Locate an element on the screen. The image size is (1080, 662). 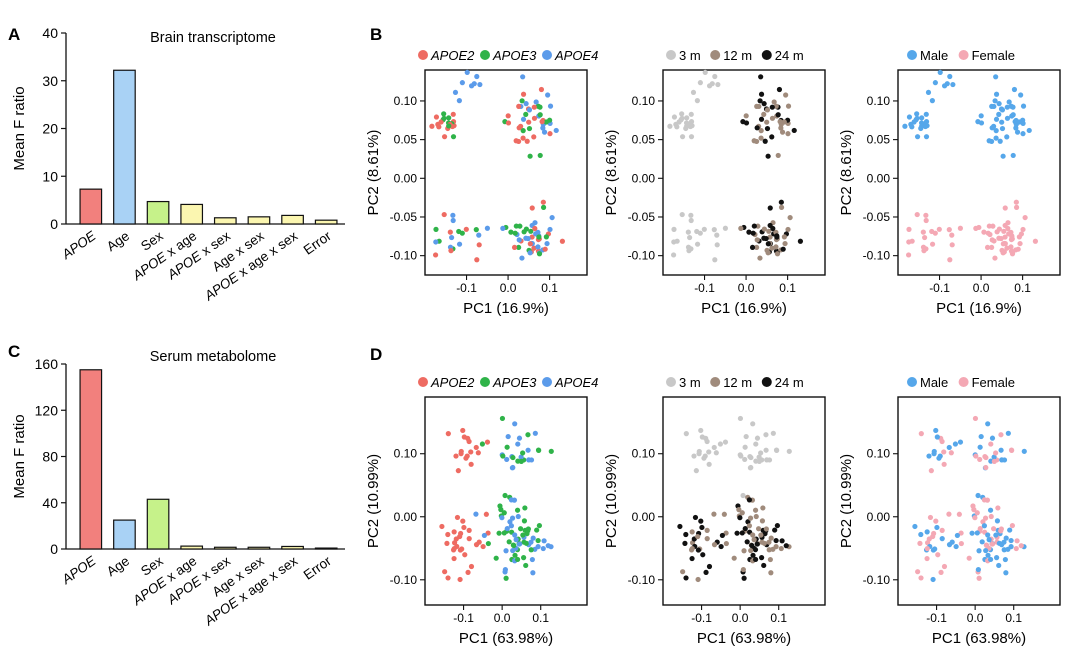
x-tick-label: 0.0 is located at coordinates (740, 618).